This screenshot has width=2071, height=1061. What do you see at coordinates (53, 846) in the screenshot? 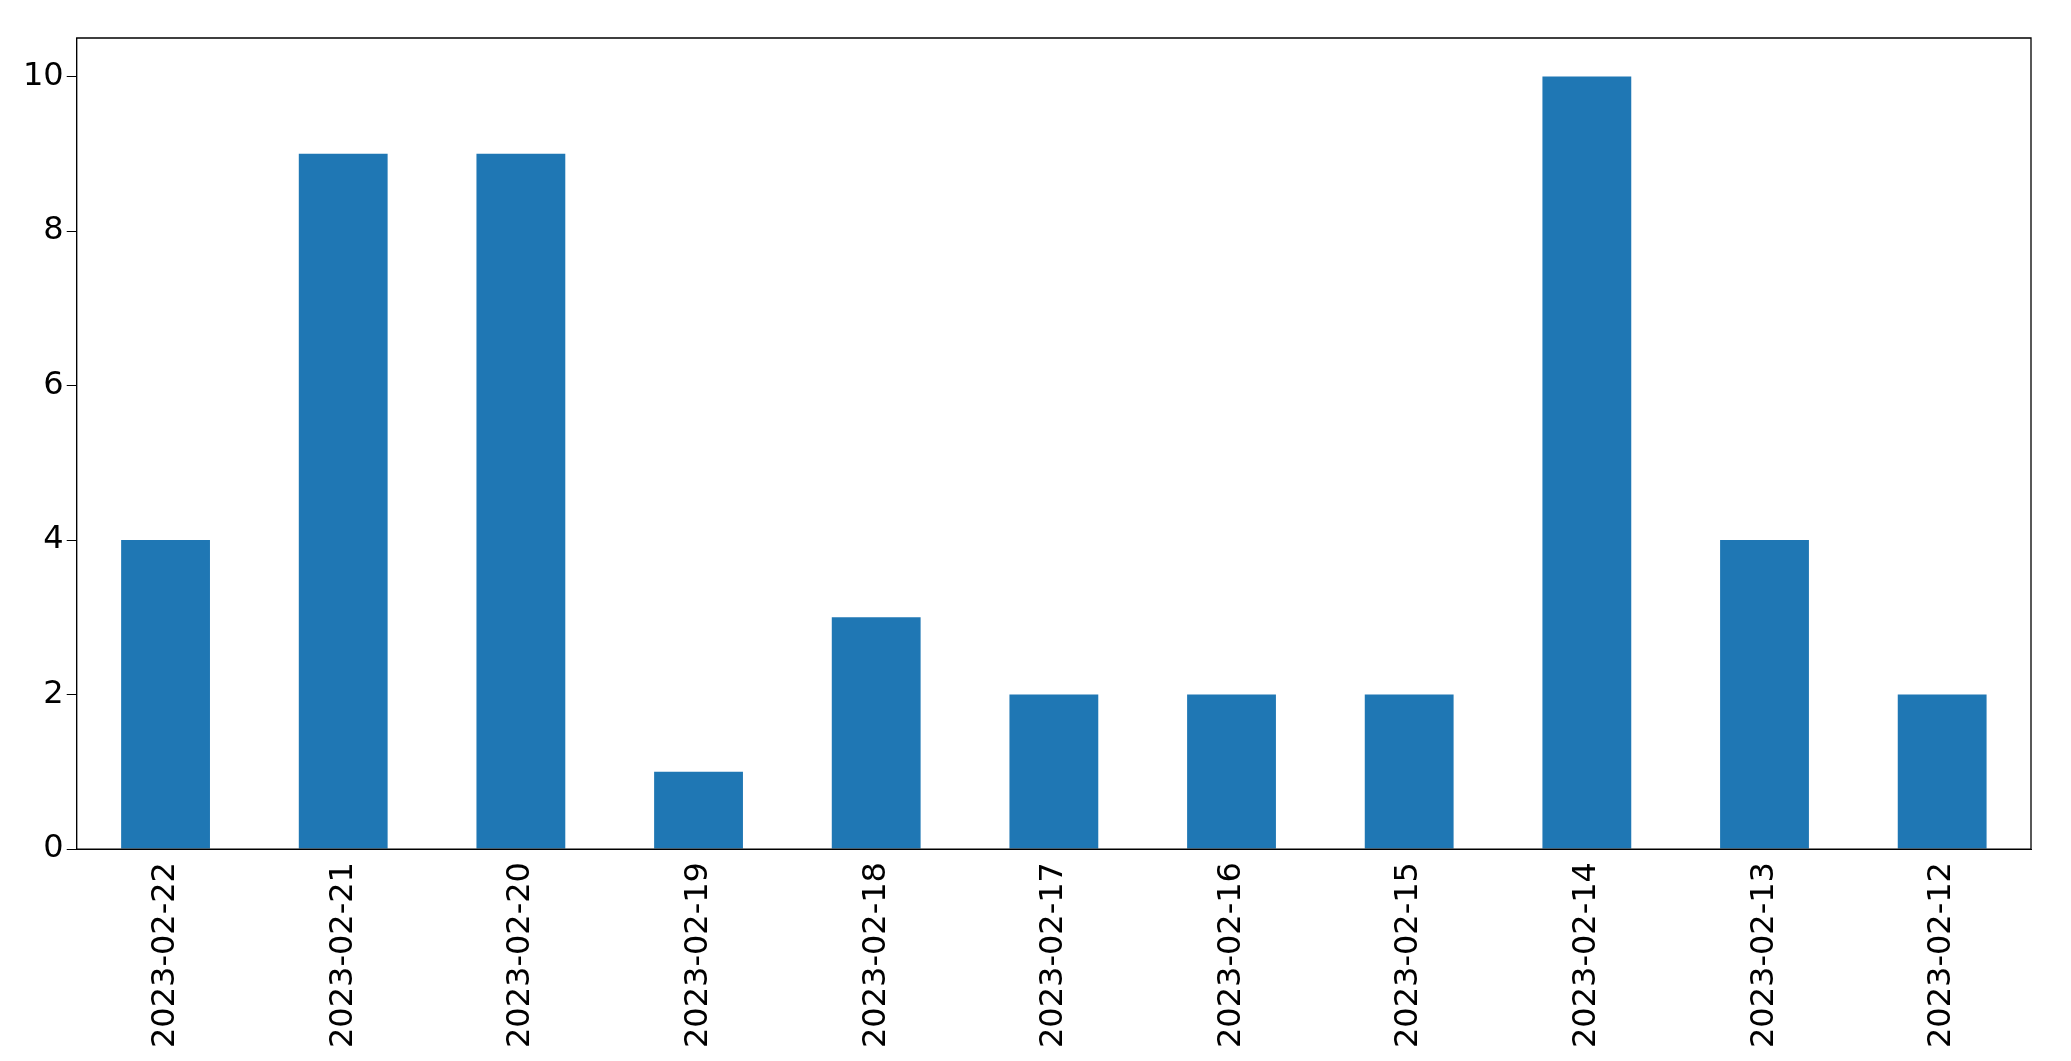
I see `y-tick-label: 0` at bounding box center [53, 846].